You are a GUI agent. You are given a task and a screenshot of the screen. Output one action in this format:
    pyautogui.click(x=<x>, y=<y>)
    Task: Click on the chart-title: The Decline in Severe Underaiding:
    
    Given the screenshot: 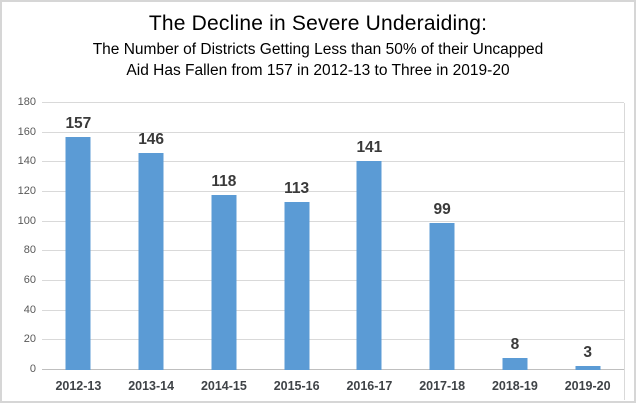 What is the action you would take?
    pyautogui.click(x=318, y=23)
    